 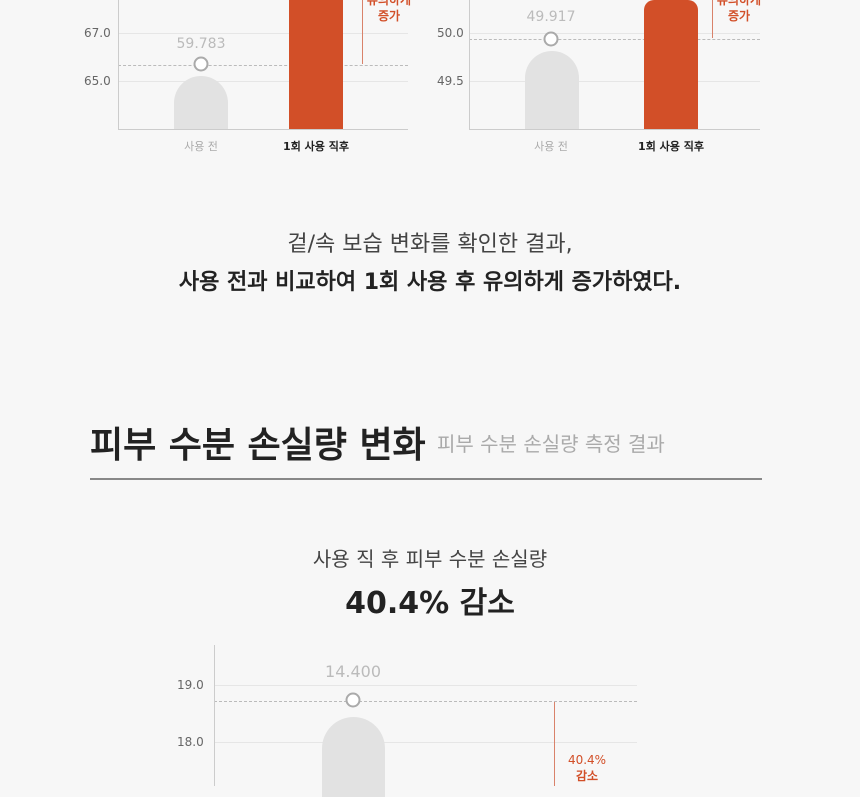 I want to click on value-label: 14.400, so click(x=353, y=671).